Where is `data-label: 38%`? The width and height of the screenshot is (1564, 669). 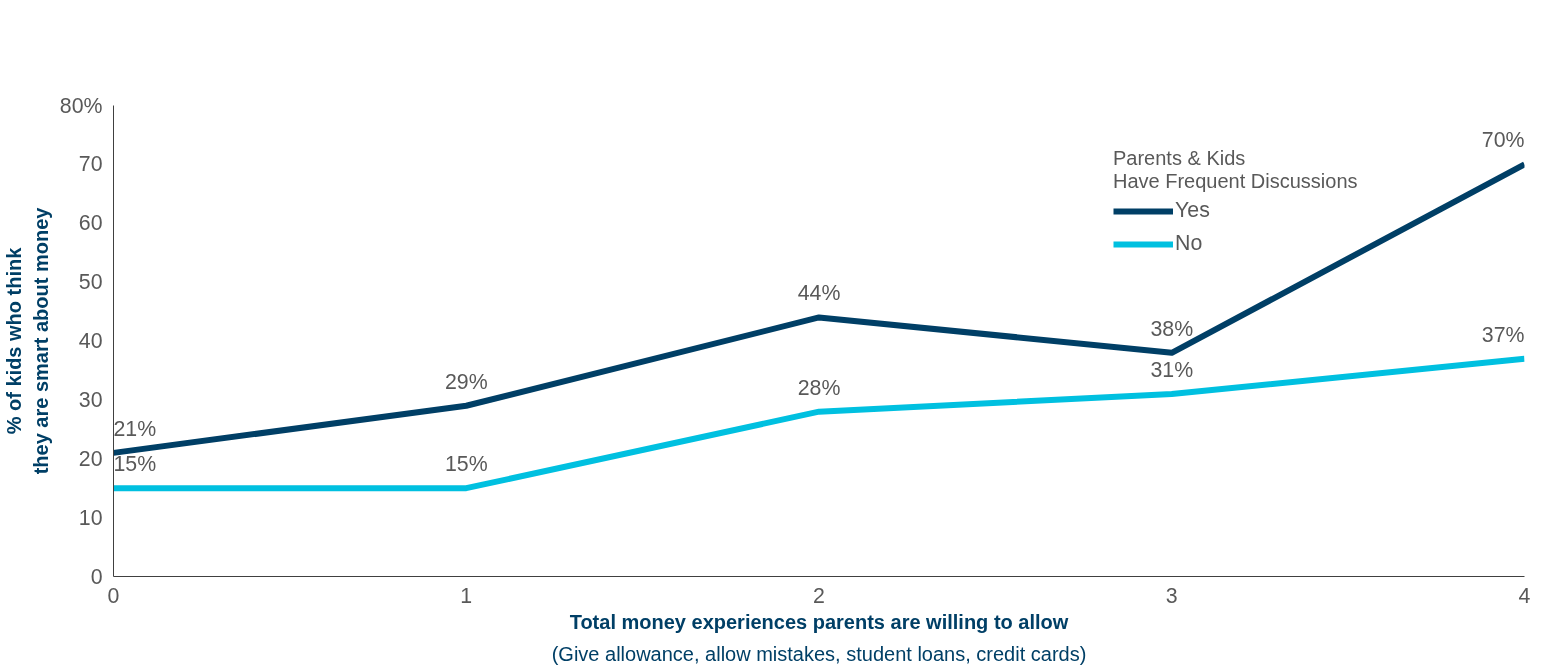 data-label: 38% is located at coordinates (1172, 328).